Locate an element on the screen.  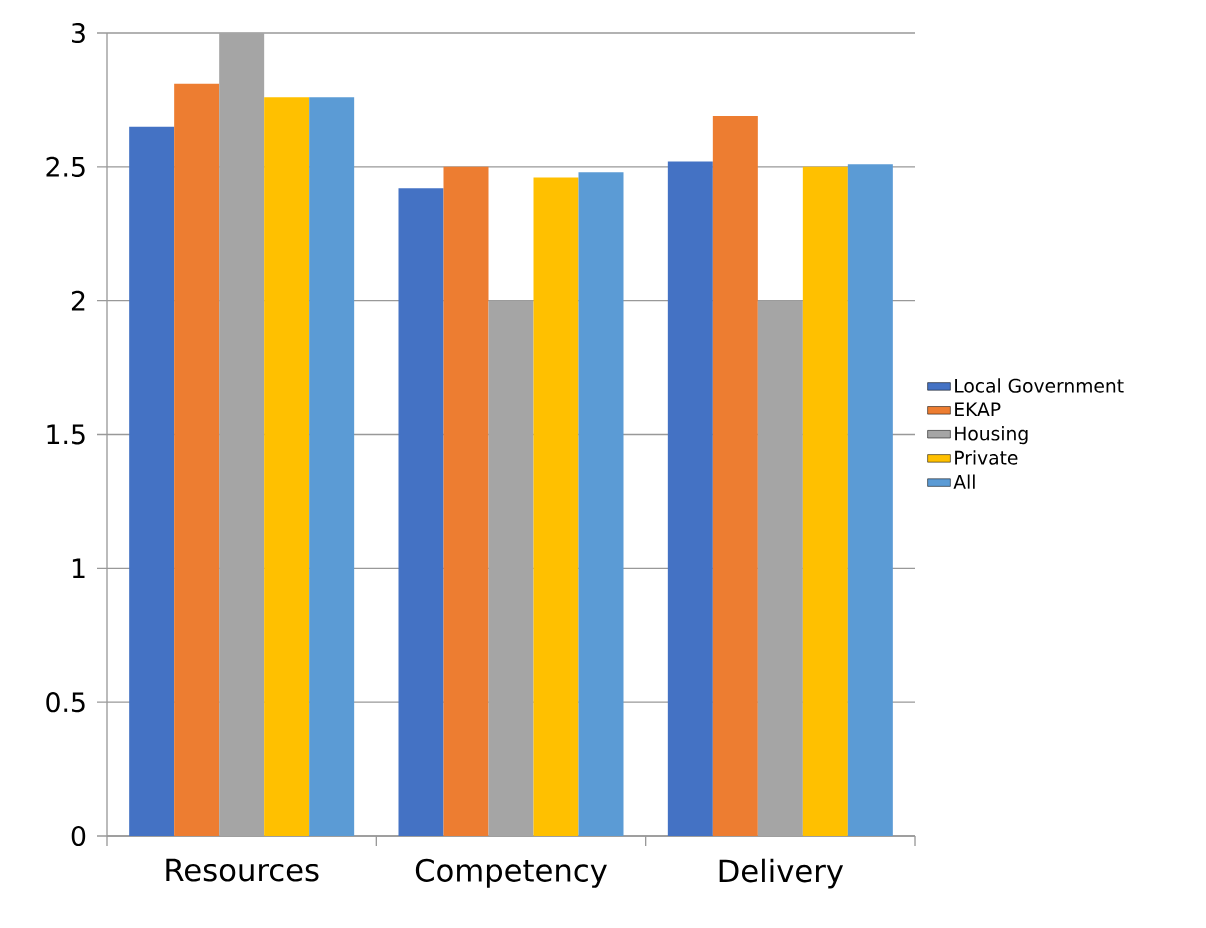
x-tick-label: Resources is located at coordinates (242, 870).